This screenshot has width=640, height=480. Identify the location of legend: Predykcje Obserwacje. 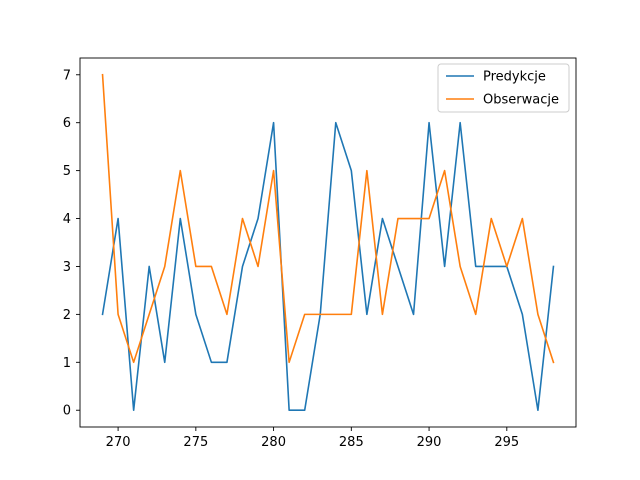
(503, 88).